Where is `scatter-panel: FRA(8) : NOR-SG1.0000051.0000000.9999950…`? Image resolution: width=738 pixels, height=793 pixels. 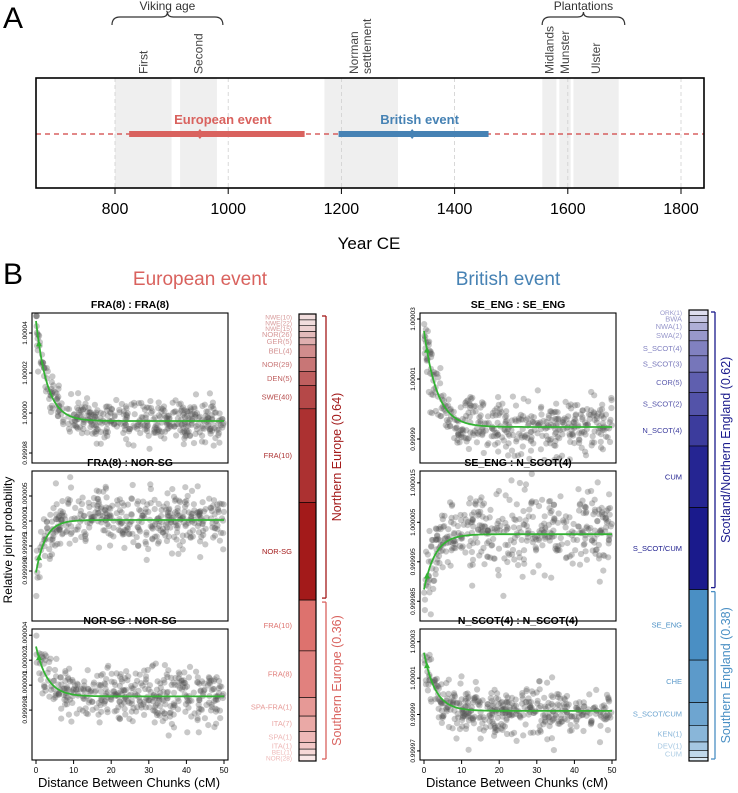 scatter-panel: FRA(8) : NOR-SG1.0000051.0000000.9999950… is located at coordinates (125, 539).